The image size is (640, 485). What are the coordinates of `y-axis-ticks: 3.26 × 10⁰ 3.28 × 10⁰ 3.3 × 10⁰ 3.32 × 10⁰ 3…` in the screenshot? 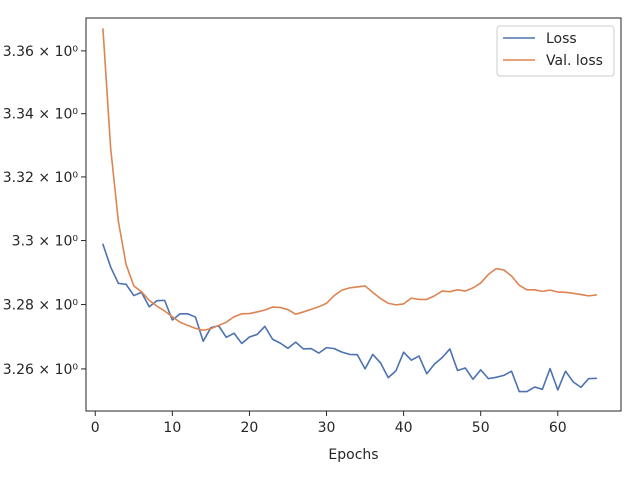 It's located at (44, 211).